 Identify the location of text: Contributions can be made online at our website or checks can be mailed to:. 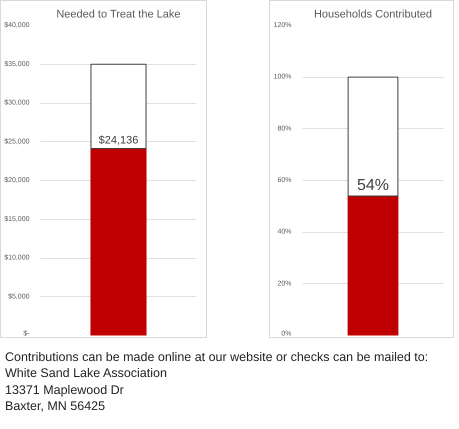
(216, 357).